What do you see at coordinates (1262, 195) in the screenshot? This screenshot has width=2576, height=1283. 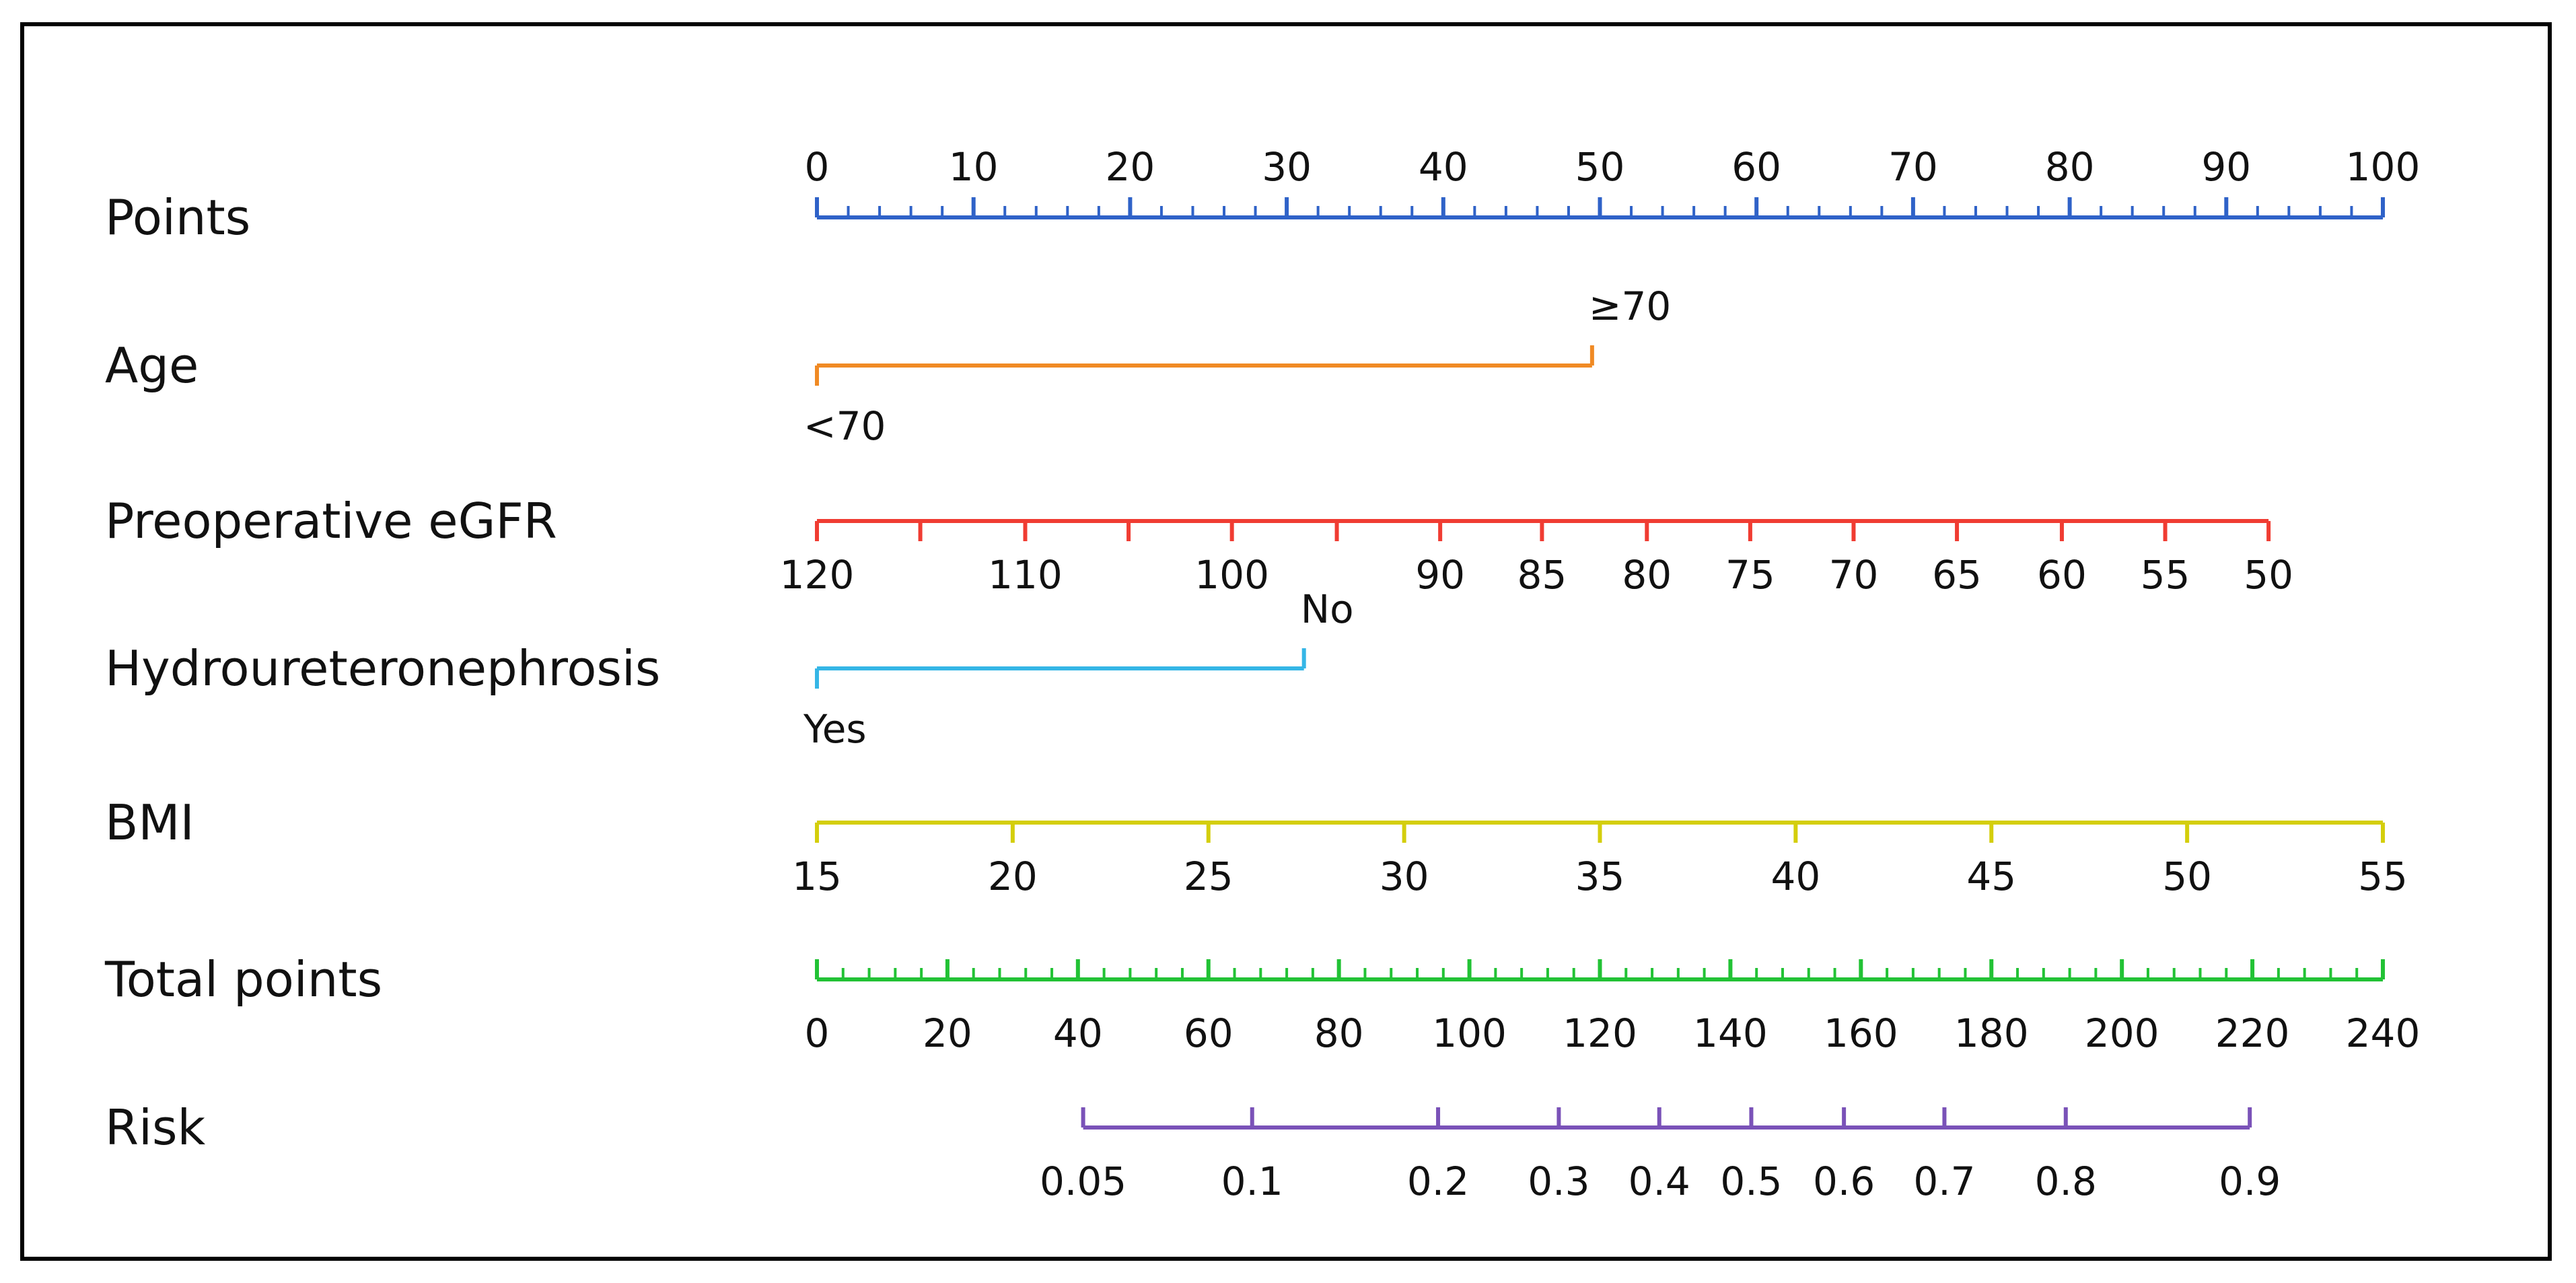 I see `row-points: Points 0 10 20 30 40 50 60 70 80 90 100` at bounding box center [1262, 195].